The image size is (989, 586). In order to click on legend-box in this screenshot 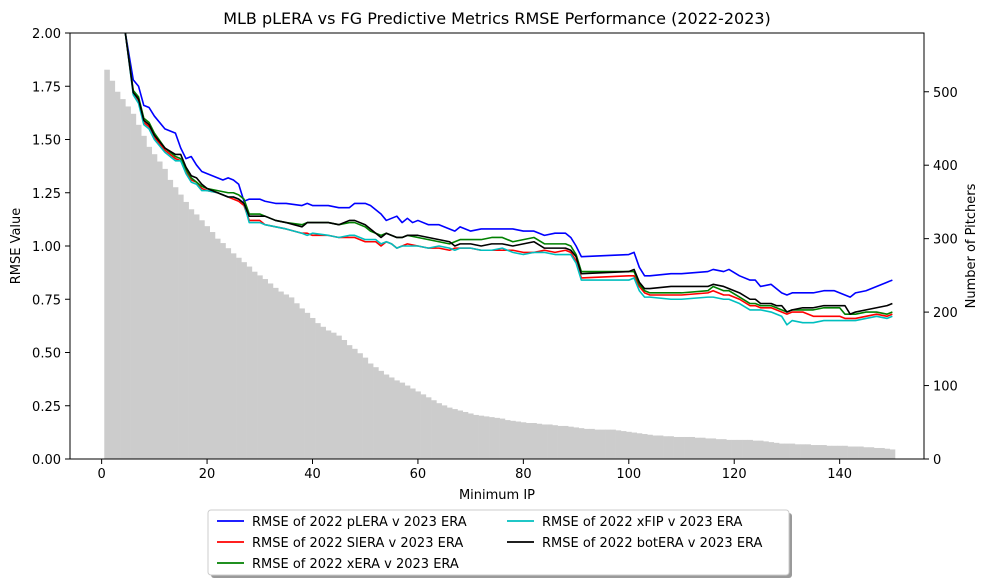, I will do `click(498, 542)`.